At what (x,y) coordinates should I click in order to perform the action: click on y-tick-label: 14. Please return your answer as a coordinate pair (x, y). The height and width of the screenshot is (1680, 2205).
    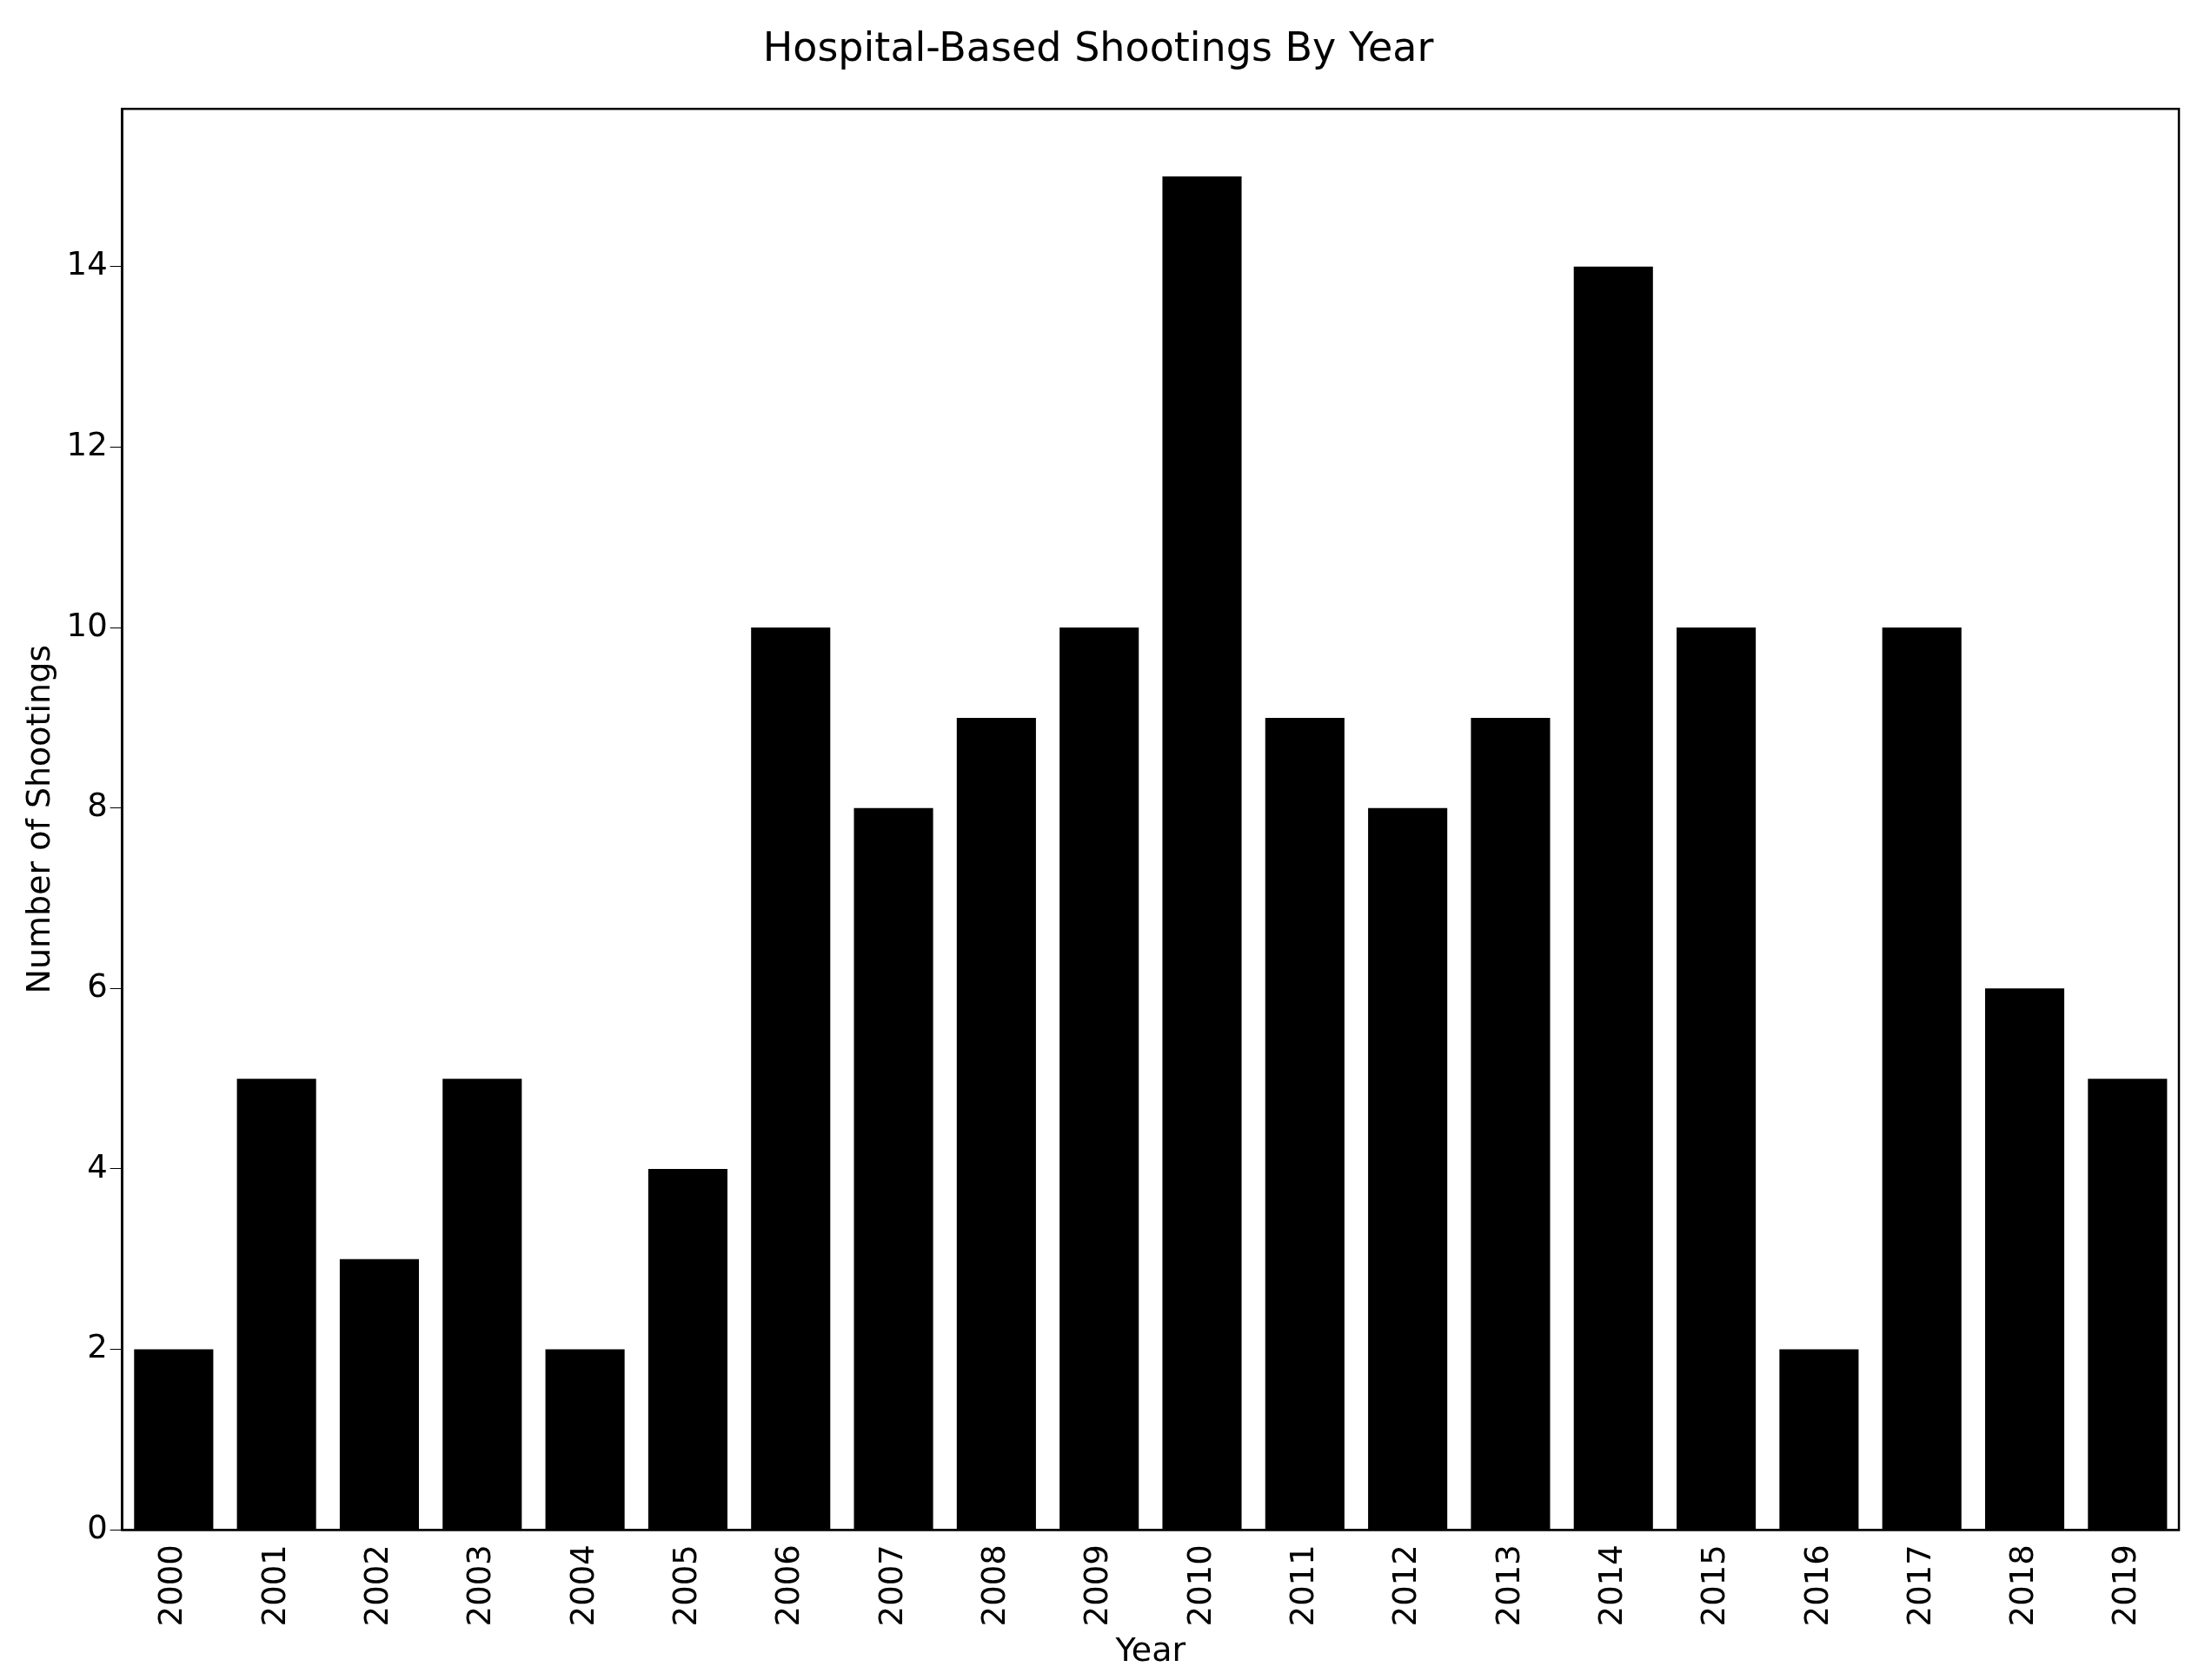
    Looking at the image, I should click on (87, 264).